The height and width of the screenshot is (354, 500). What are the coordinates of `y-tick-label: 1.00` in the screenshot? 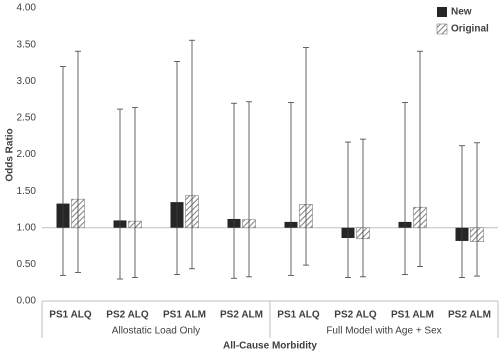 It's located at (27, 227).